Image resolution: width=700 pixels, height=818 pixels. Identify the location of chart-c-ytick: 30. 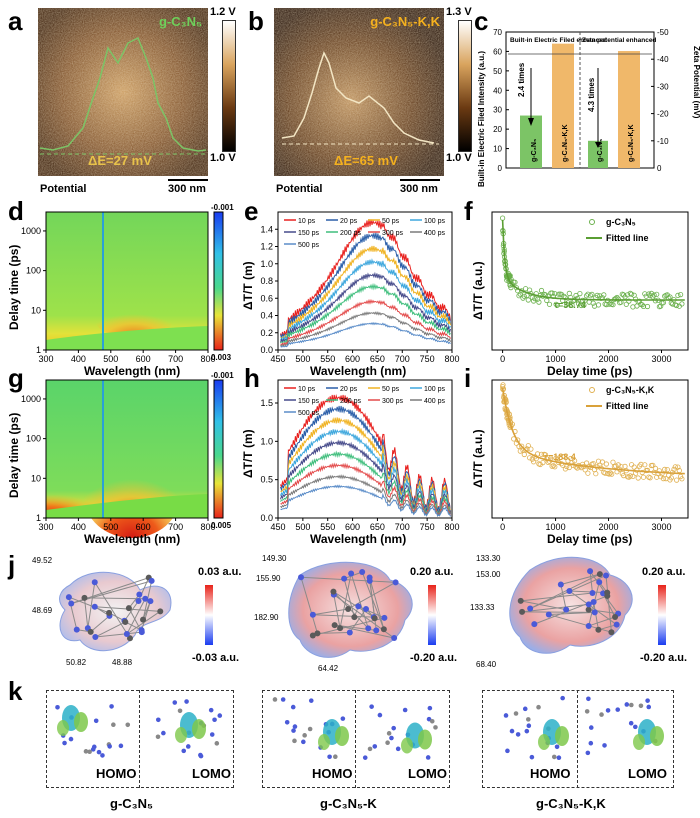
(497, 110).